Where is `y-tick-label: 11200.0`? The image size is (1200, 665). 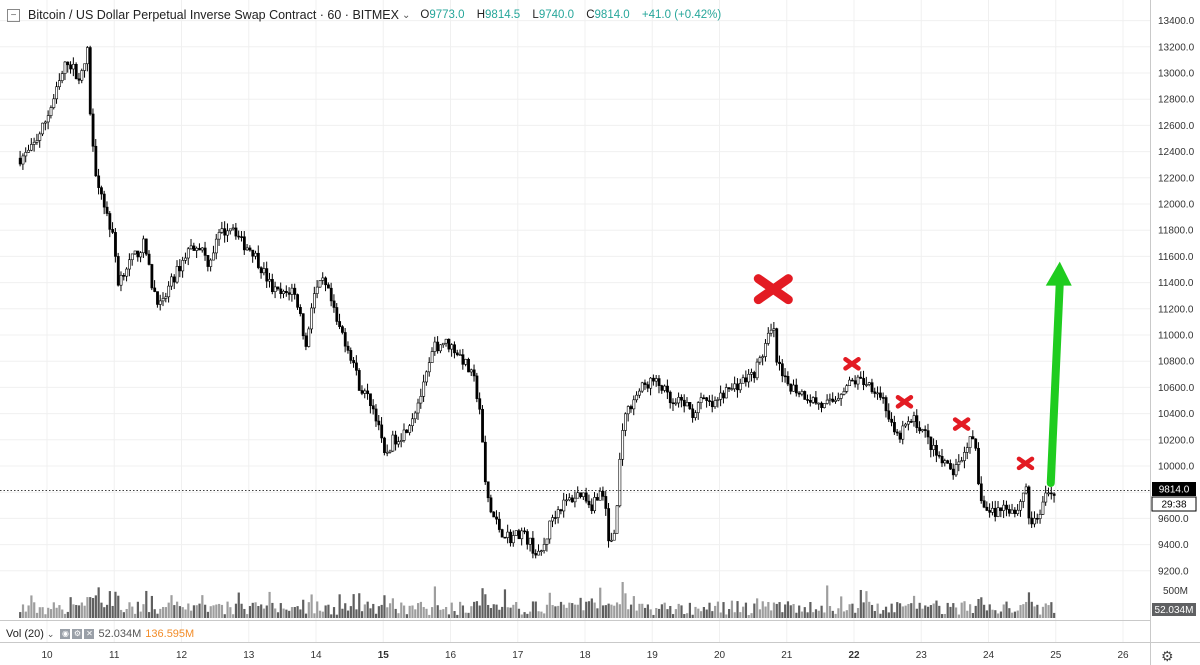 y-tick-label: 11200.0 is located at coordinates (1176, 309).